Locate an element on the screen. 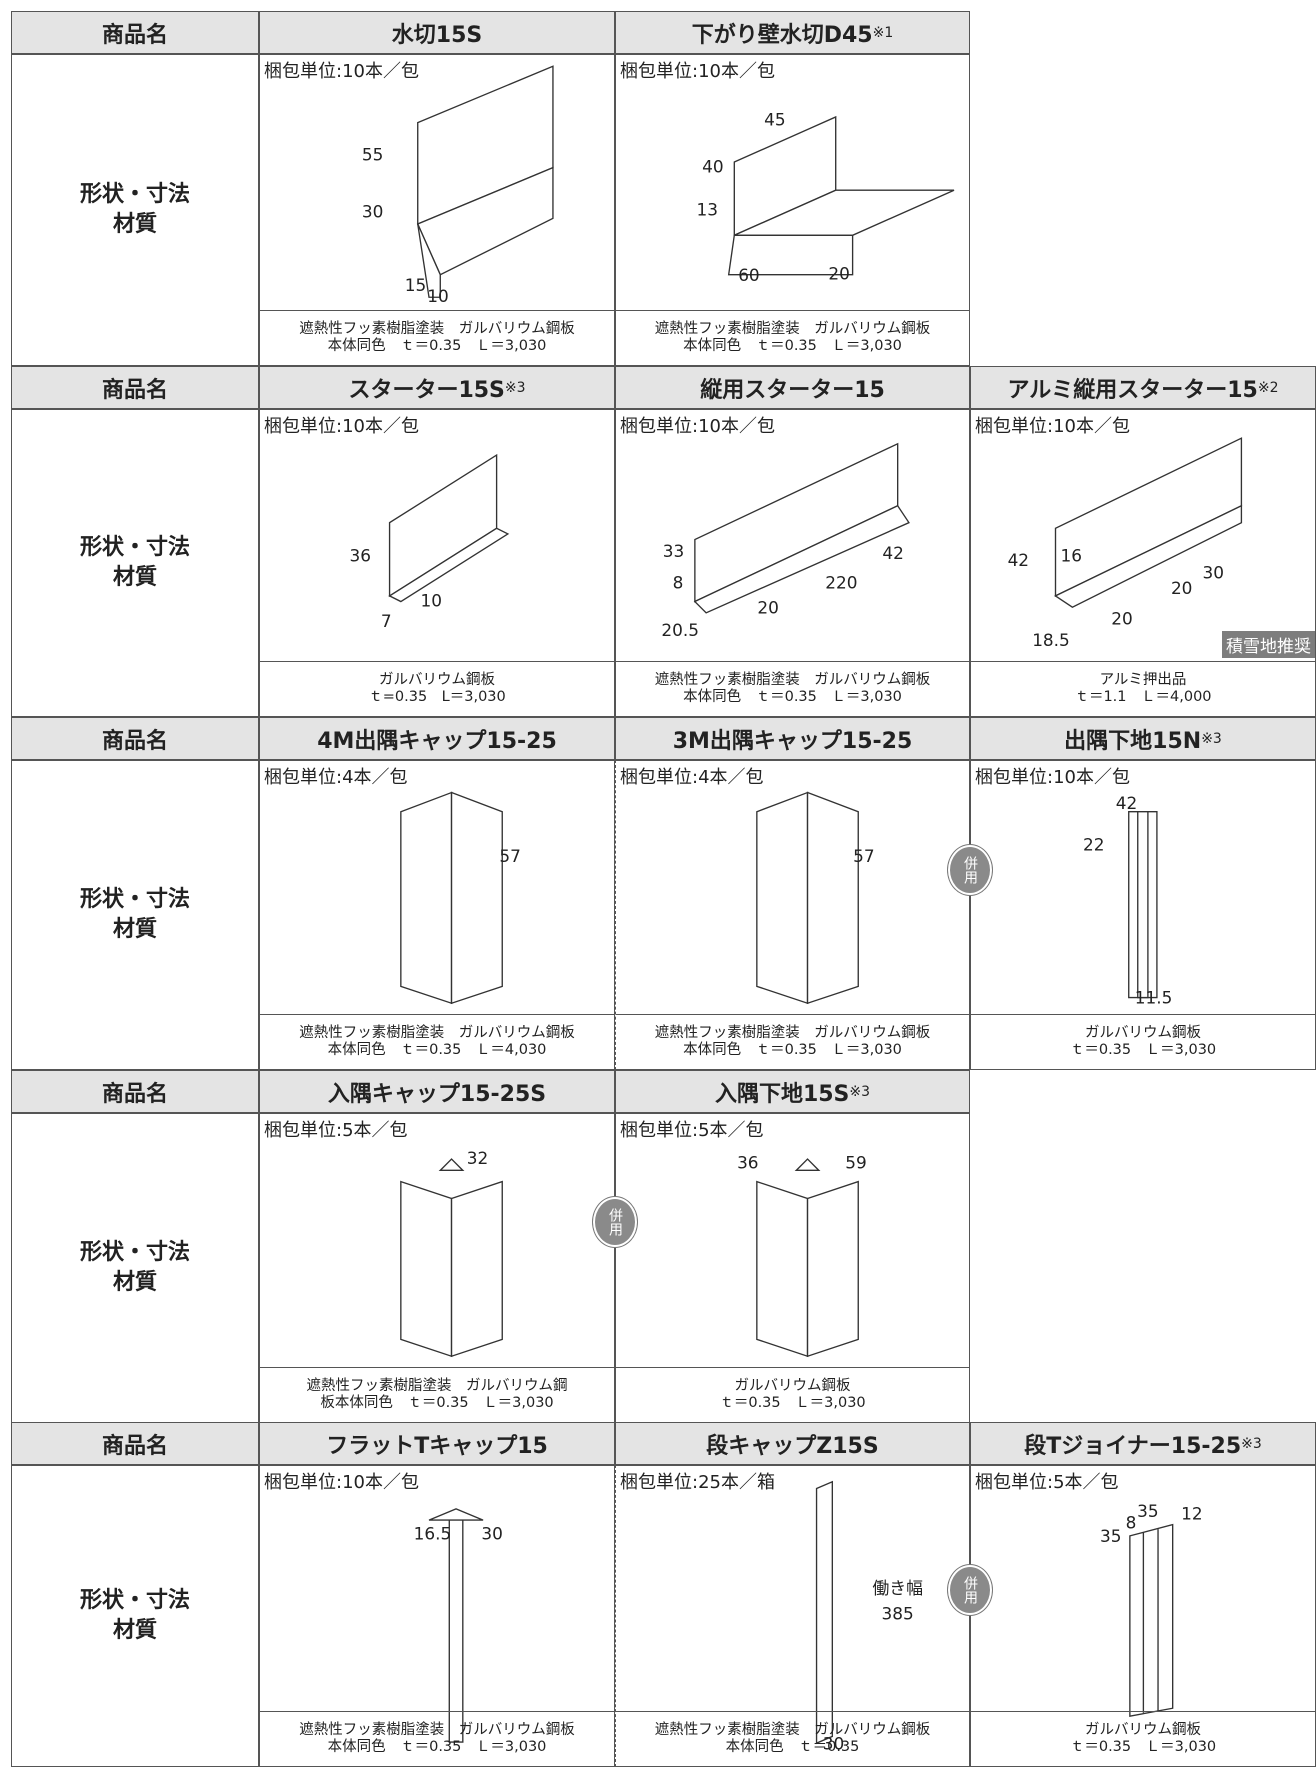  product-cell: 35 8 35 12 梱包単位:5本／包 ガルバリウム鋼板 ｔ＝0.35 Ｌ＝3,030 is located at coordinates (1143, 1616).